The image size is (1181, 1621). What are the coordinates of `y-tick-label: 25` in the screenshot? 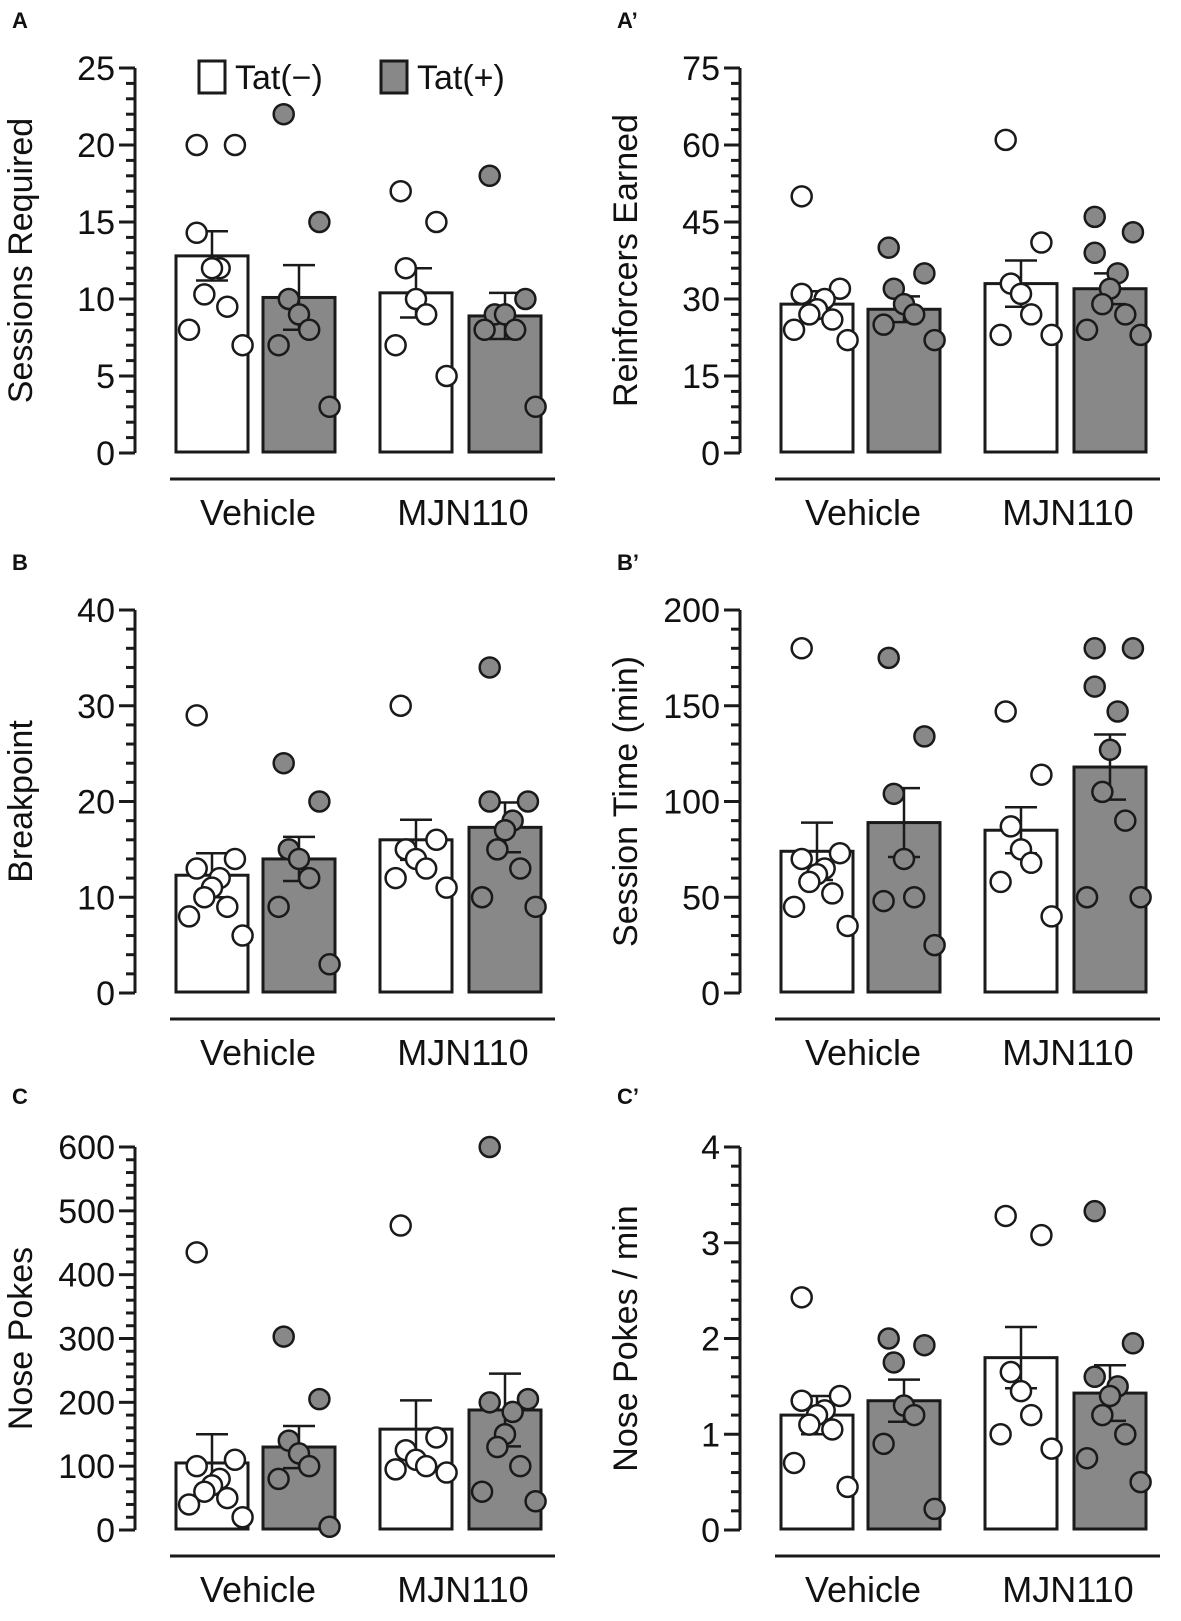 It's located at (96, 69).